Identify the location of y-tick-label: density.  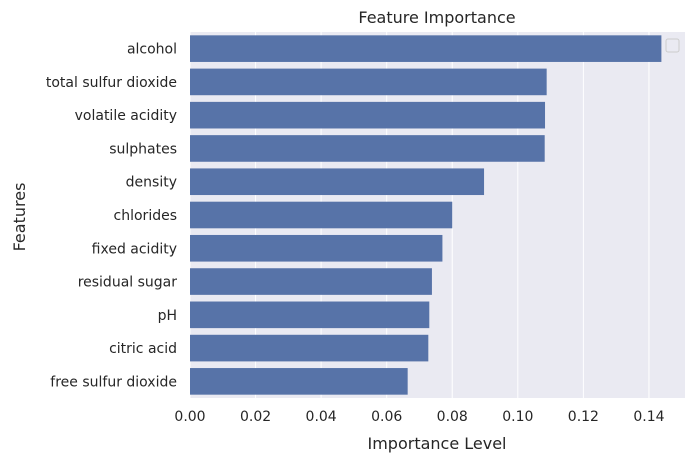
(151, 183).